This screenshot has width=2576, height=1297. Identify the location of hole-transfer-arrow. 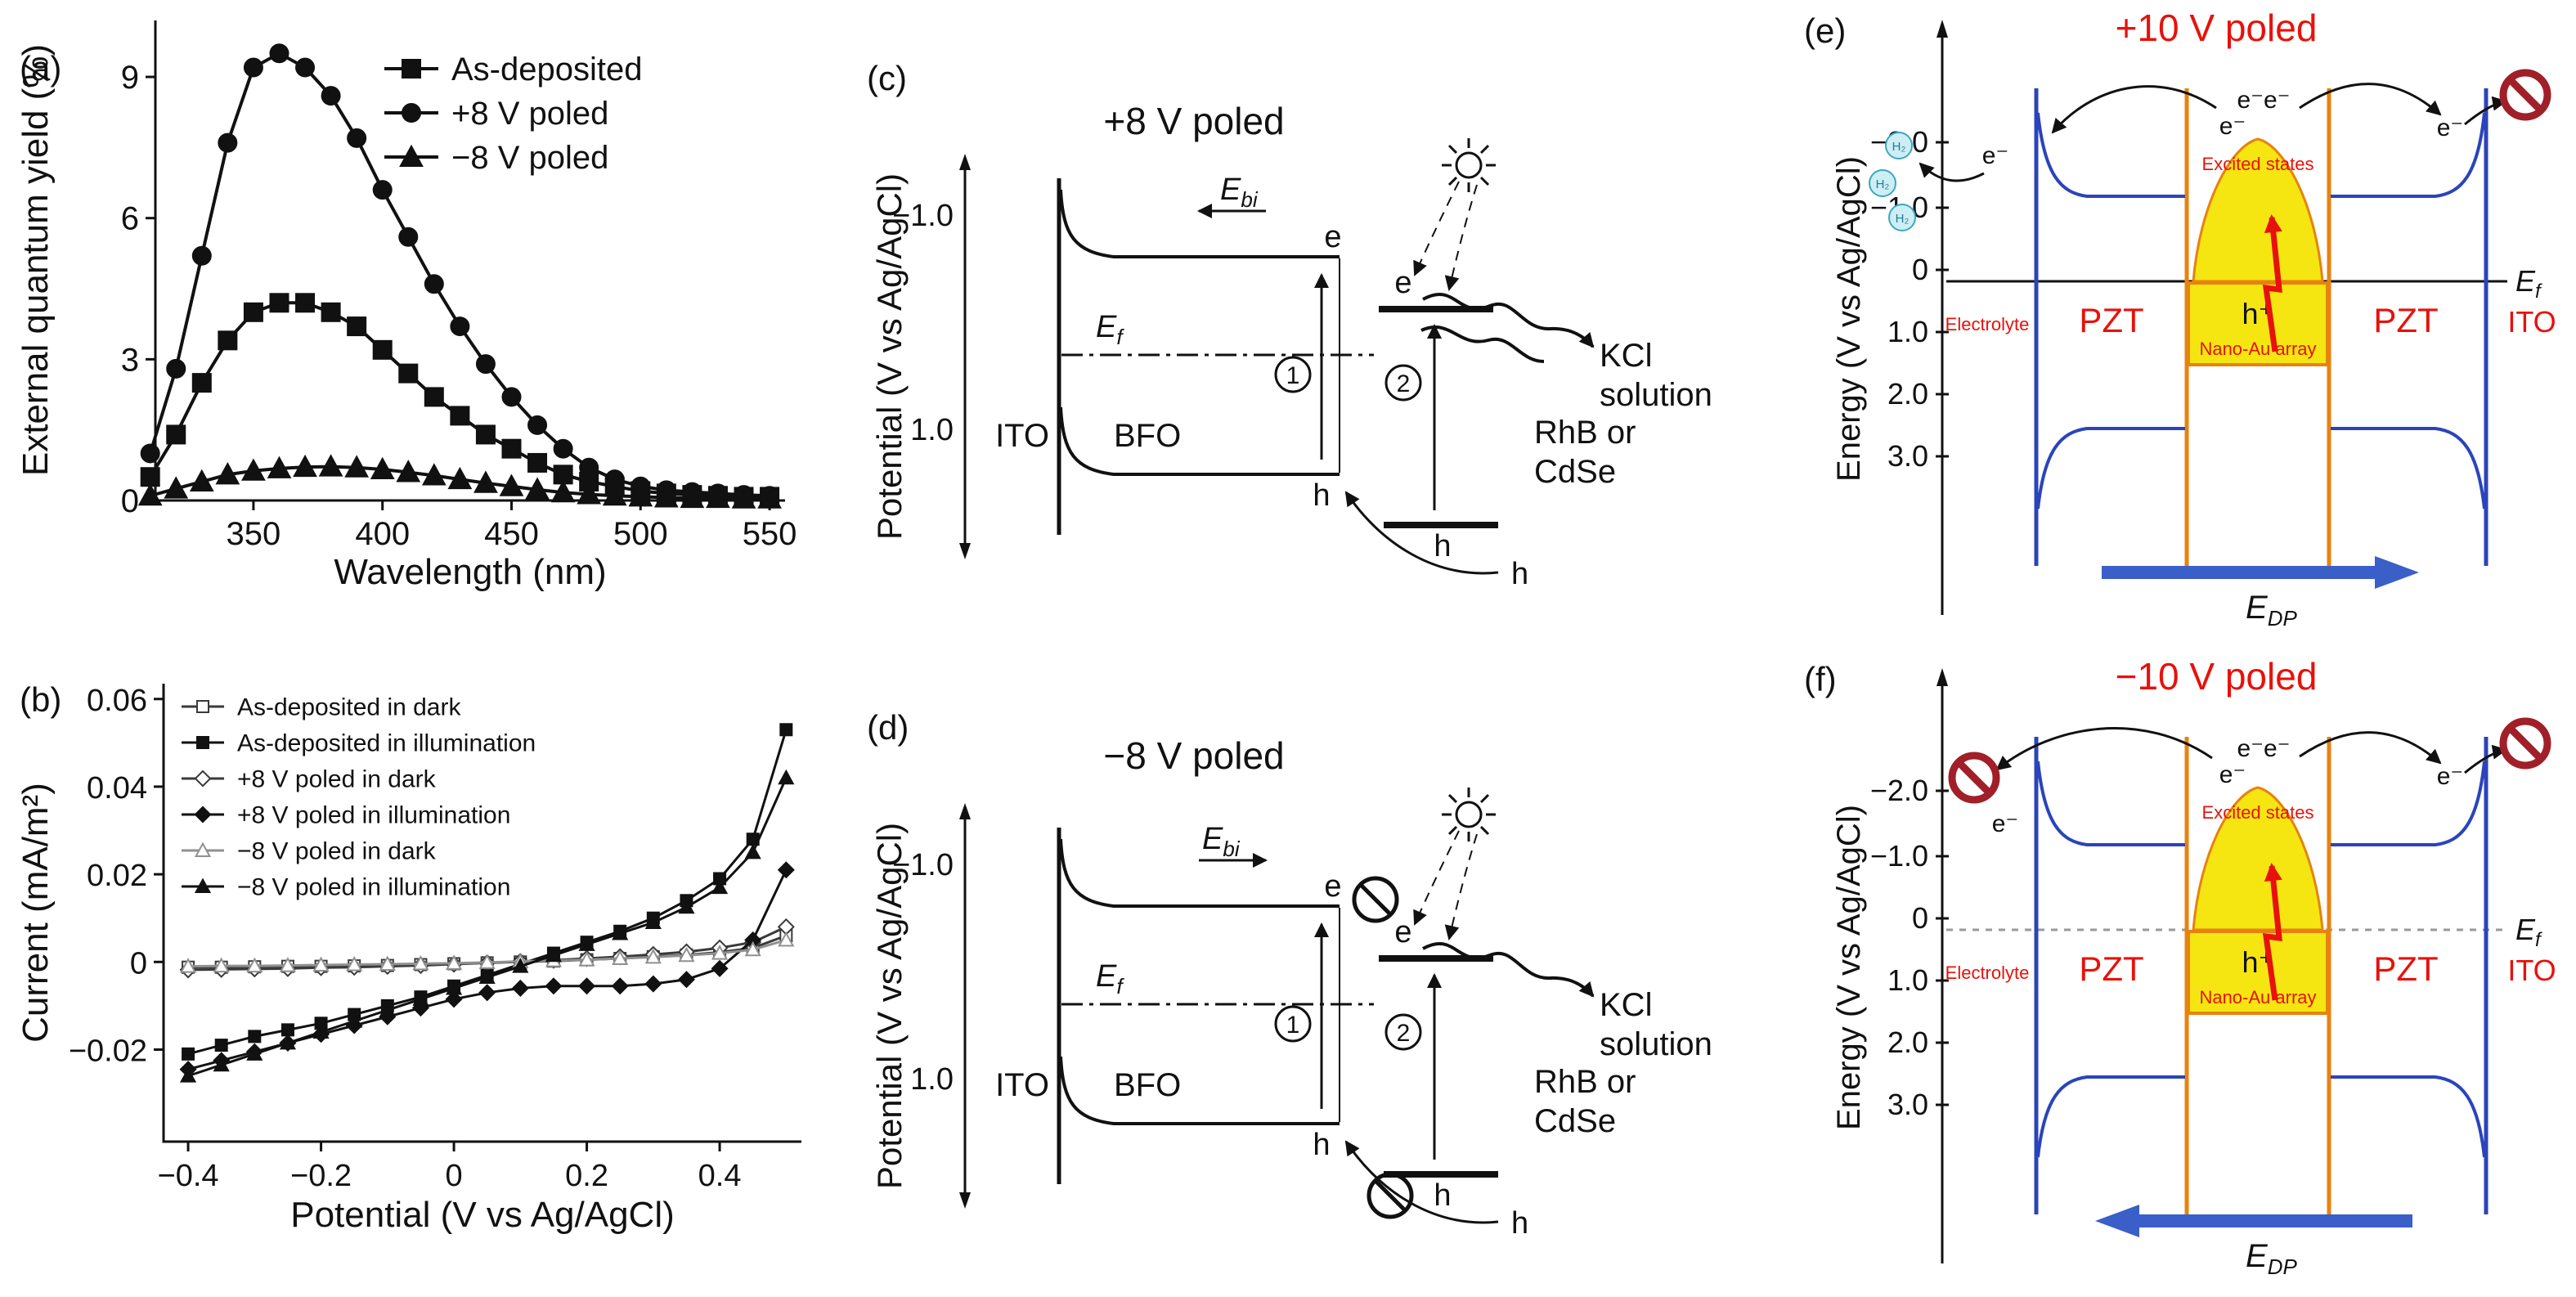
(1422, 1182).